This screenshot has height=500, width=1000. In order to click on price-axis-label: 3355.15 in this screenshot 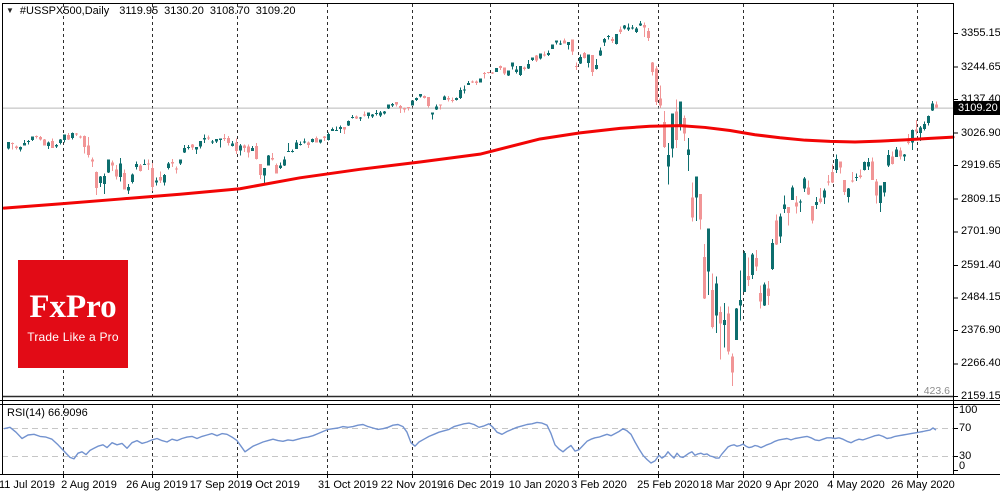, I will do `click(980, 33)`.